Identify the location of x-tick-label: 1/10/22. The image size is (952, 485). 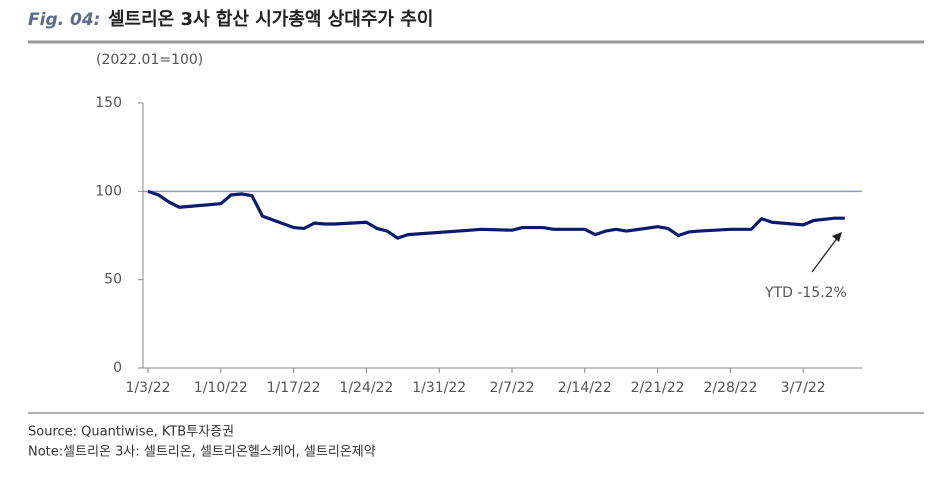
(221, 388).